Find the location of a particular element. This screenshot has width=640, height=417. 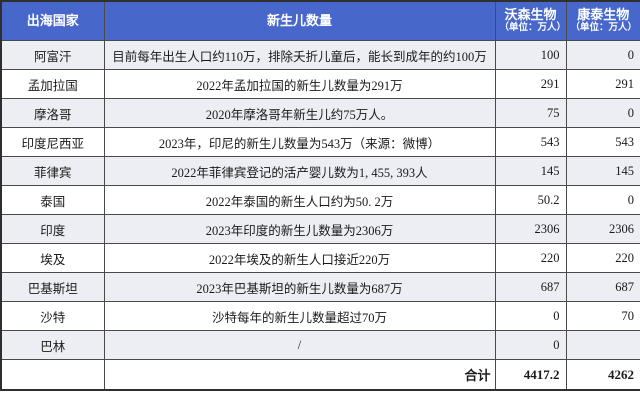

country-cell: 印度 is located at coordinates (52, 229).